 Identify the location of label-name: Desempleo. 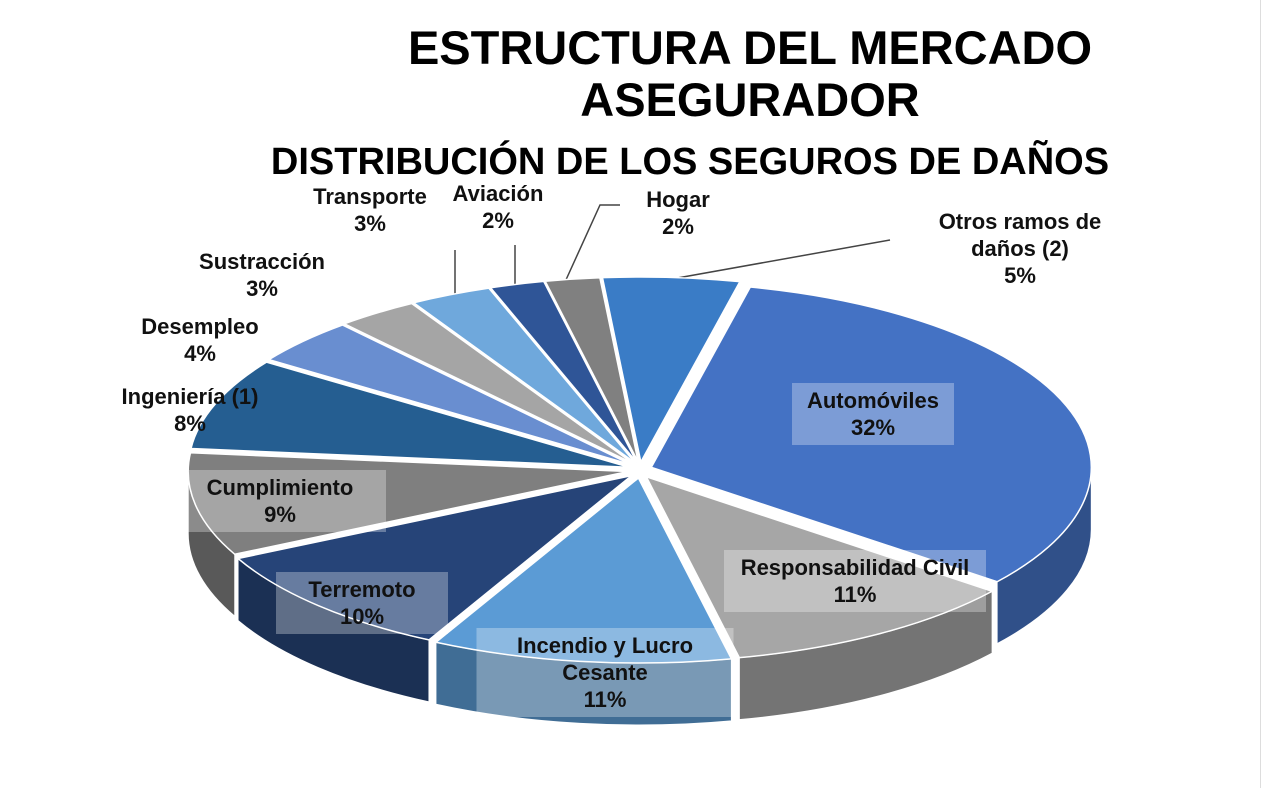
(200, 326).